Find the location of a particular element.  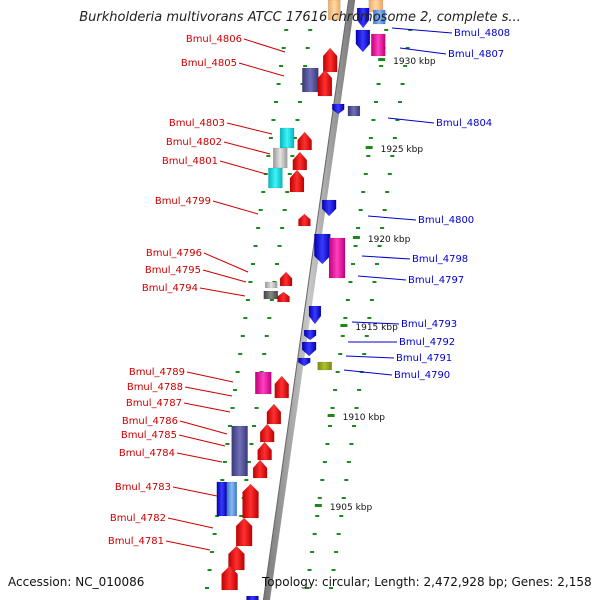

gene-label-bmul-4785: Bmul_4785 is located at coordinates (149, 435).